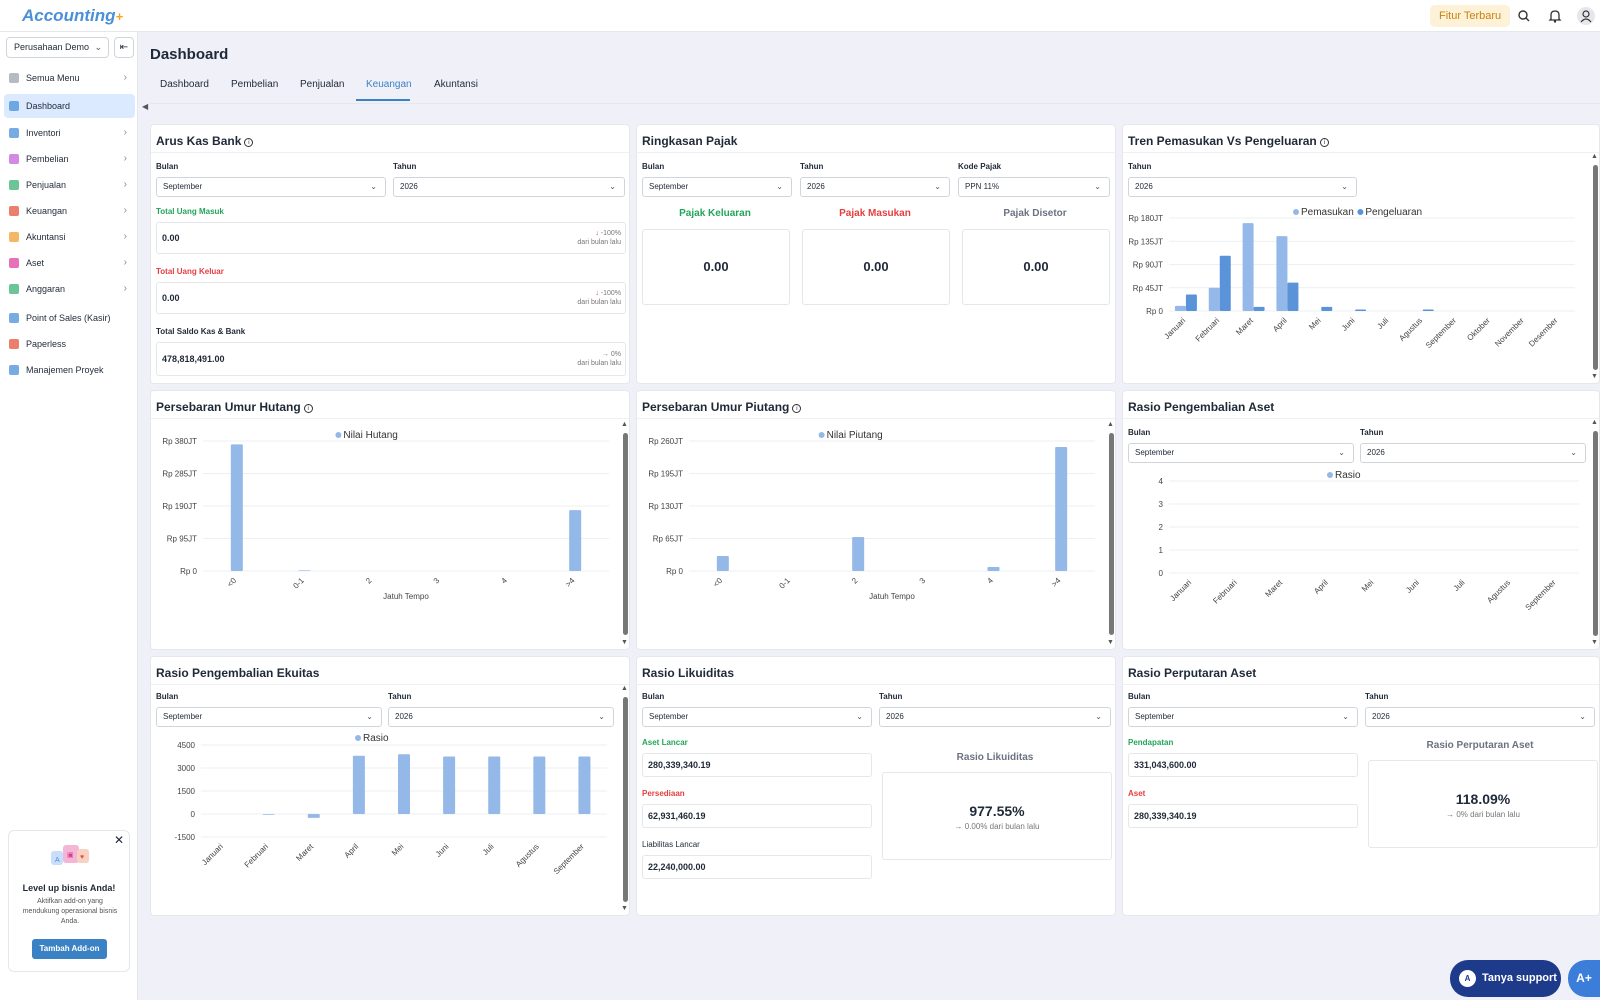 This screenshot has width=1600, height=1000. I want to click on collapse-sidebar-button: ⇤, so click(124, 47).